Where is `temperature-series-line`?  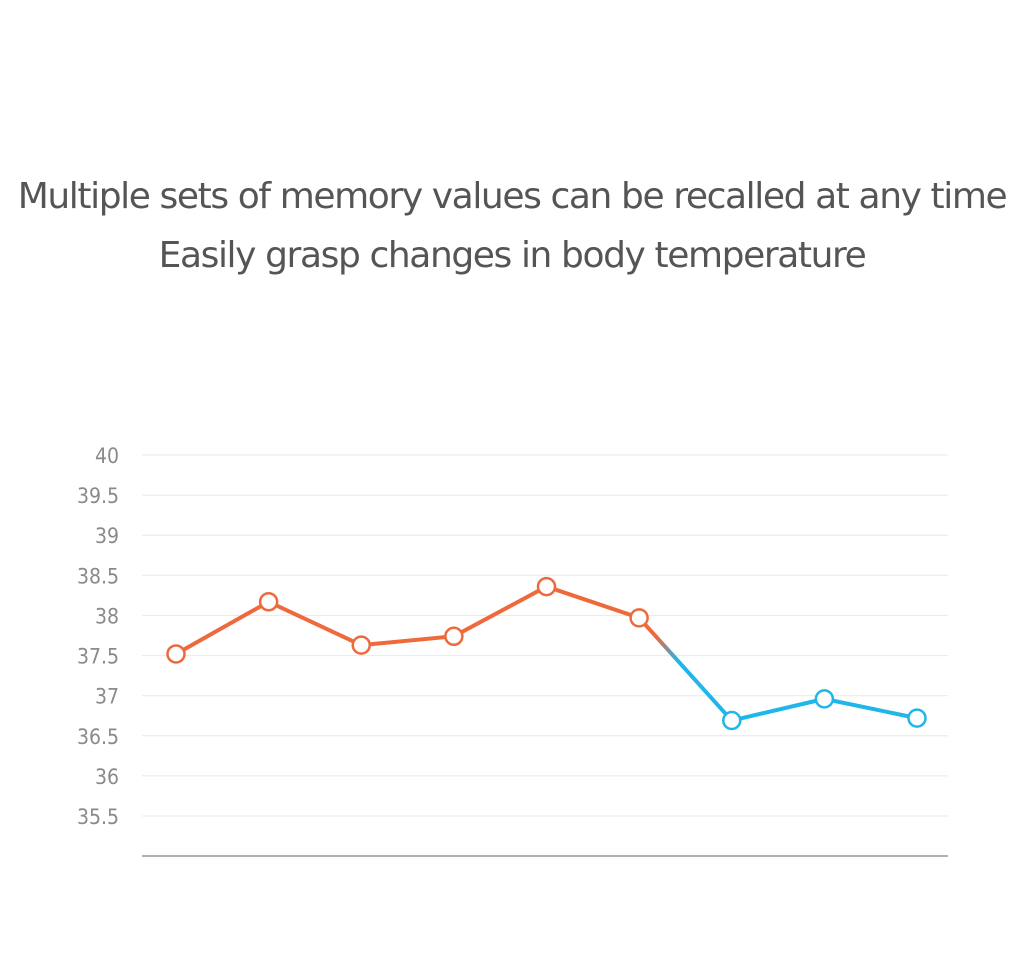 temperature-series-line is located at coordinates (546, 653).